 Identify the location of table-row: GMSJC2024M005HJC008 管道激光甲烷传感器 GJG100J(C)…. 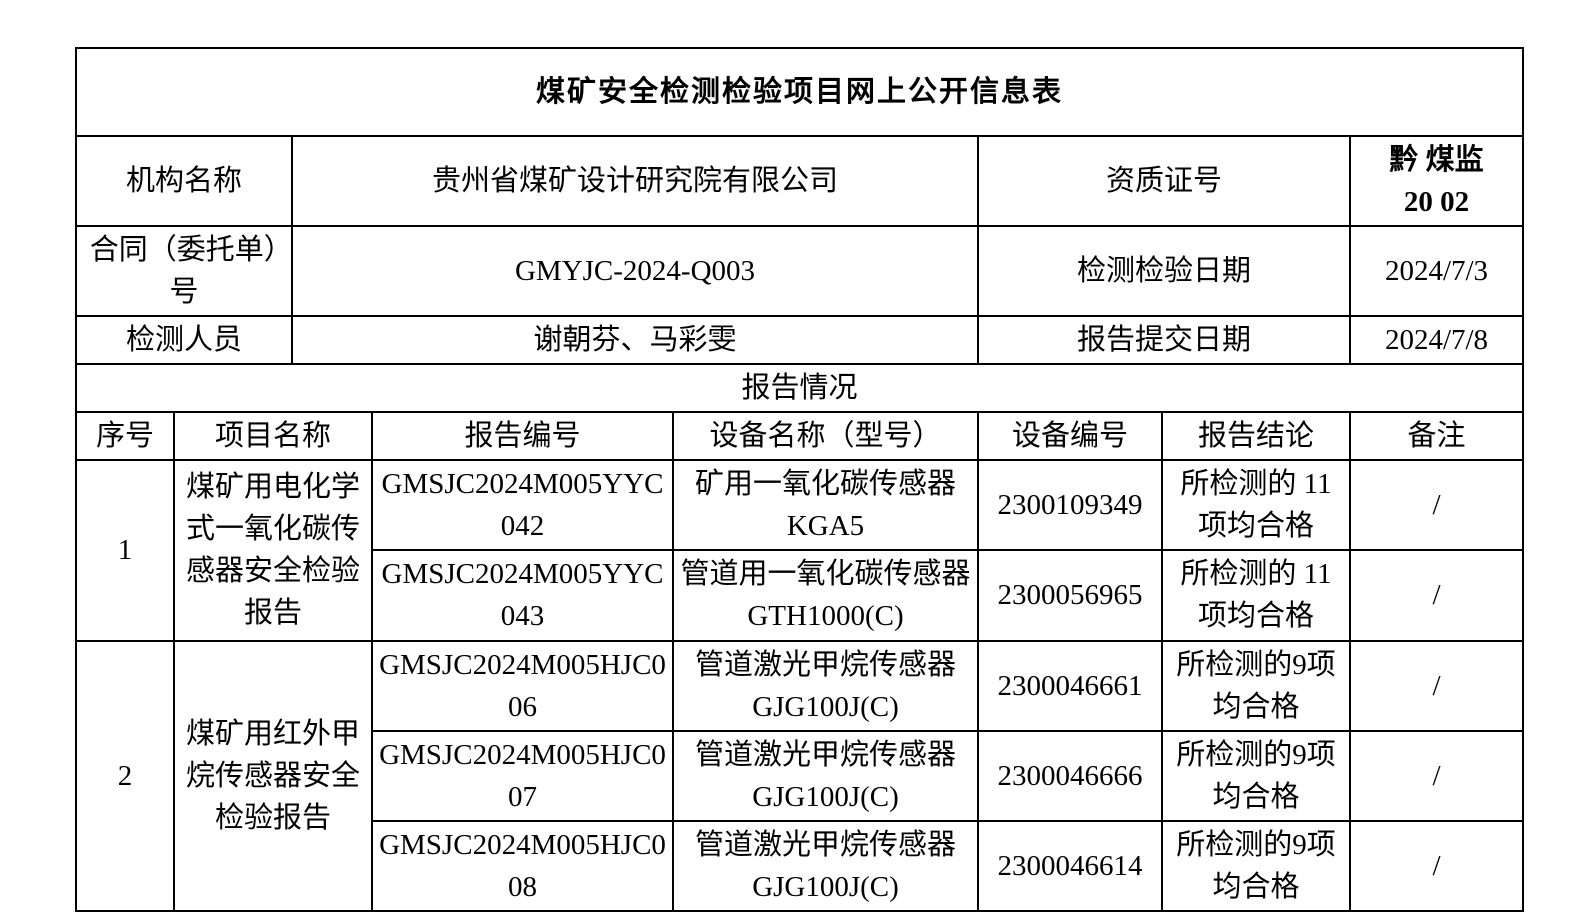
(800, 865).